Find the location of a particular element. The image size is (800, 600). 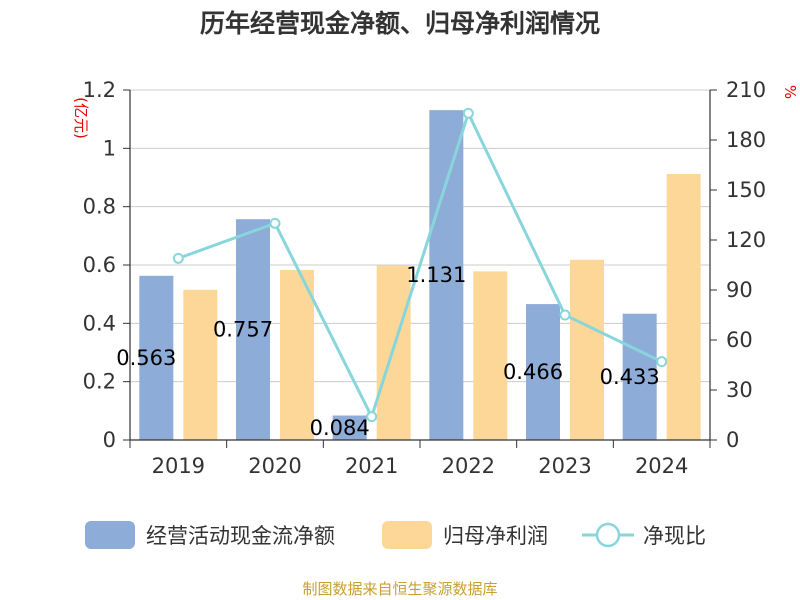

source-note: 制图数据来自恒生聚源数据库 is located at coordinates (399, 589).